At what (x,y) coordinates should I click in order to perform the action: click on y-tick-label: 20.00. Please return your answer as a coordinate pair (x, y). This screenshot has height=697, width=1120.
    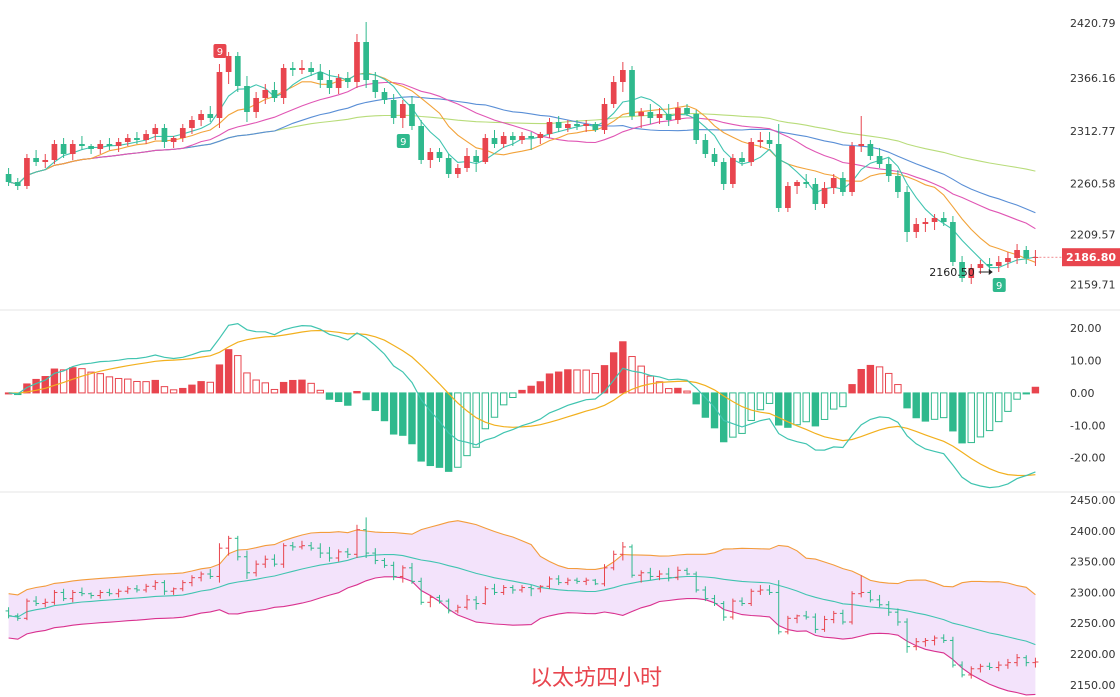
    Looking at the image, I should click on (1086, 328).